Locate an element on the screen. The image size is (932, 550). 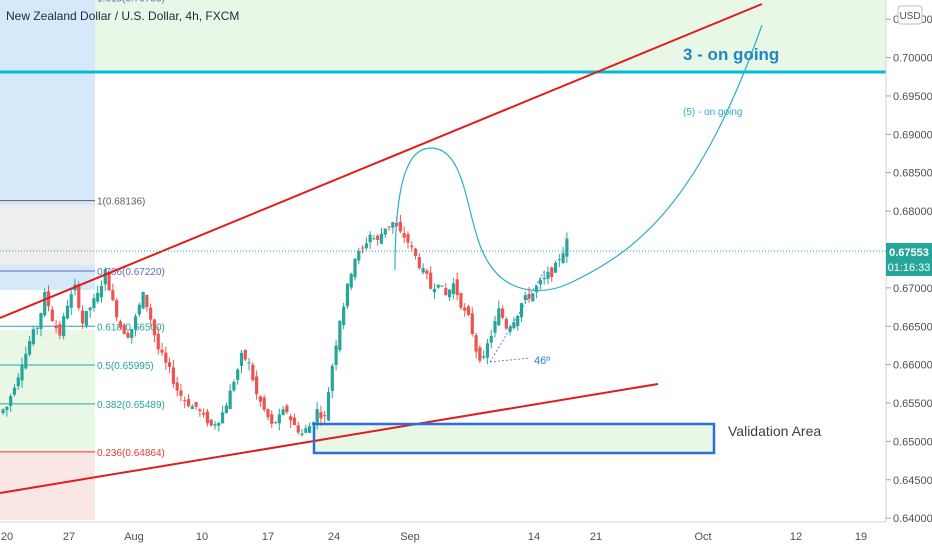
time-tick-label: Oct is located at coordinates (702, 537).